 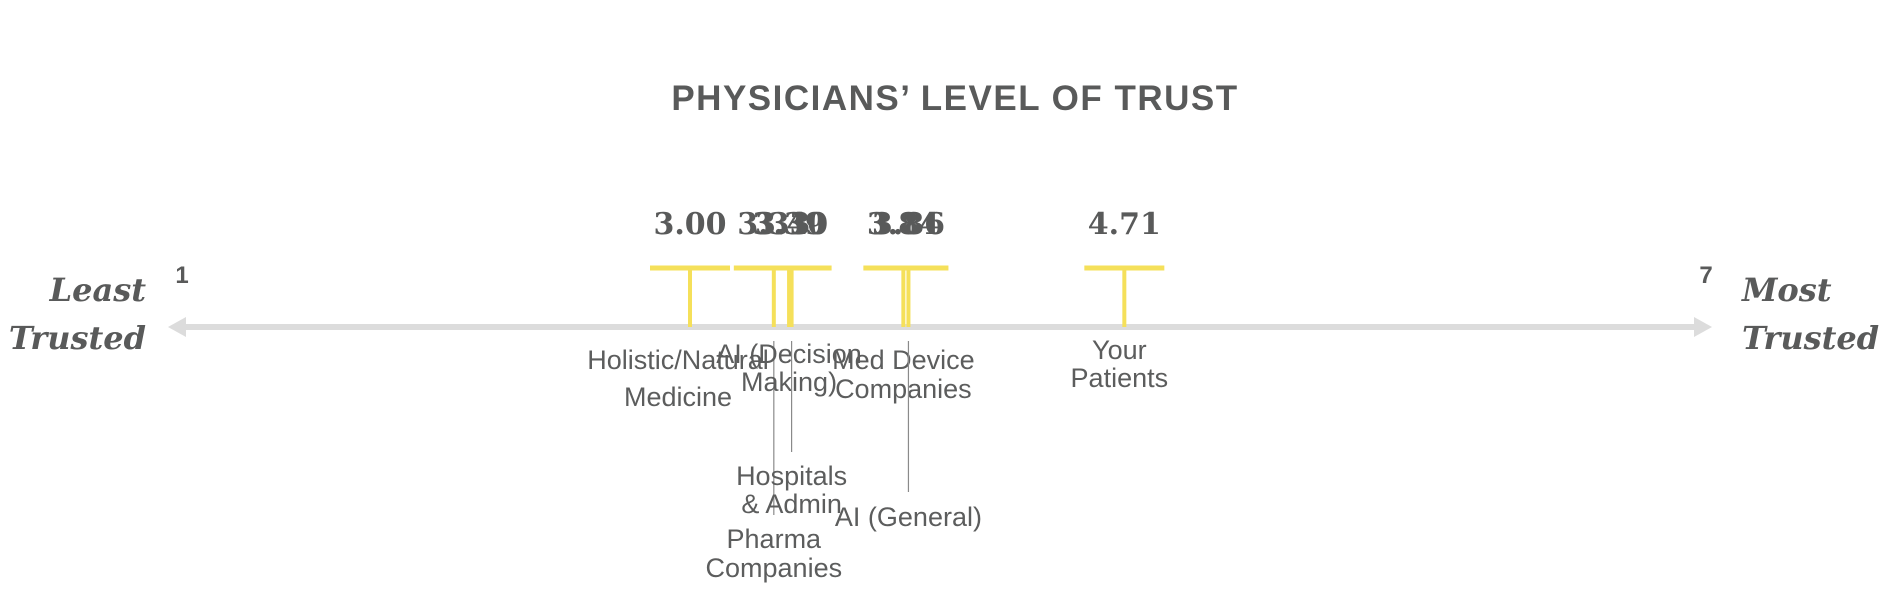 I want to click on value-label: 3.00, so click(x=689, y=224).